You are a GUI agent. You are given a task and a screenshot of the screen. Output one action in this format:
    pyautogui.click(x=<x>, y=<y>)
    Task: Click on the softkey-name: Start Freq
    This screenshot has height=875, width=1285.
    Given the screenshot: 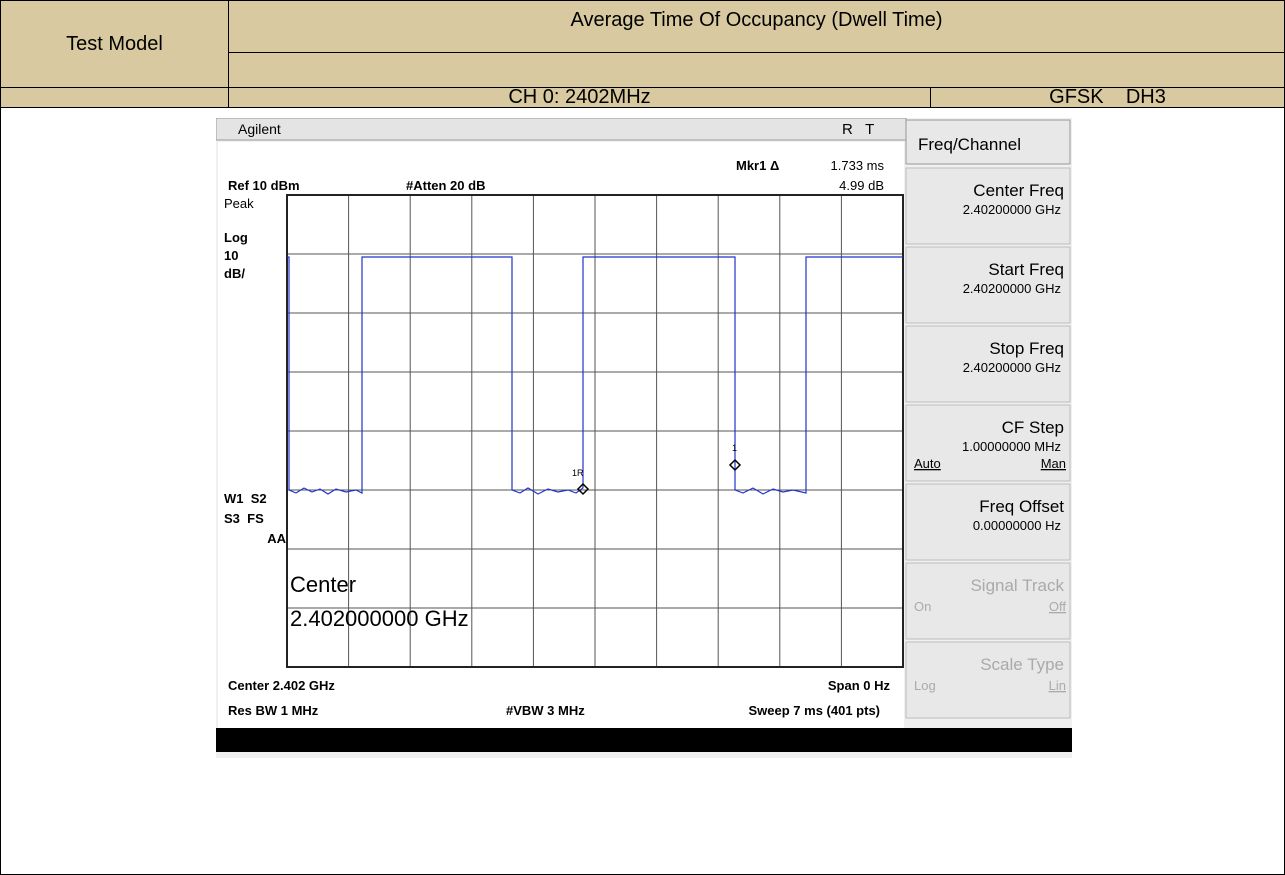 What is the action you would take?
    pyautogui.click(x=1026, y=269)
    